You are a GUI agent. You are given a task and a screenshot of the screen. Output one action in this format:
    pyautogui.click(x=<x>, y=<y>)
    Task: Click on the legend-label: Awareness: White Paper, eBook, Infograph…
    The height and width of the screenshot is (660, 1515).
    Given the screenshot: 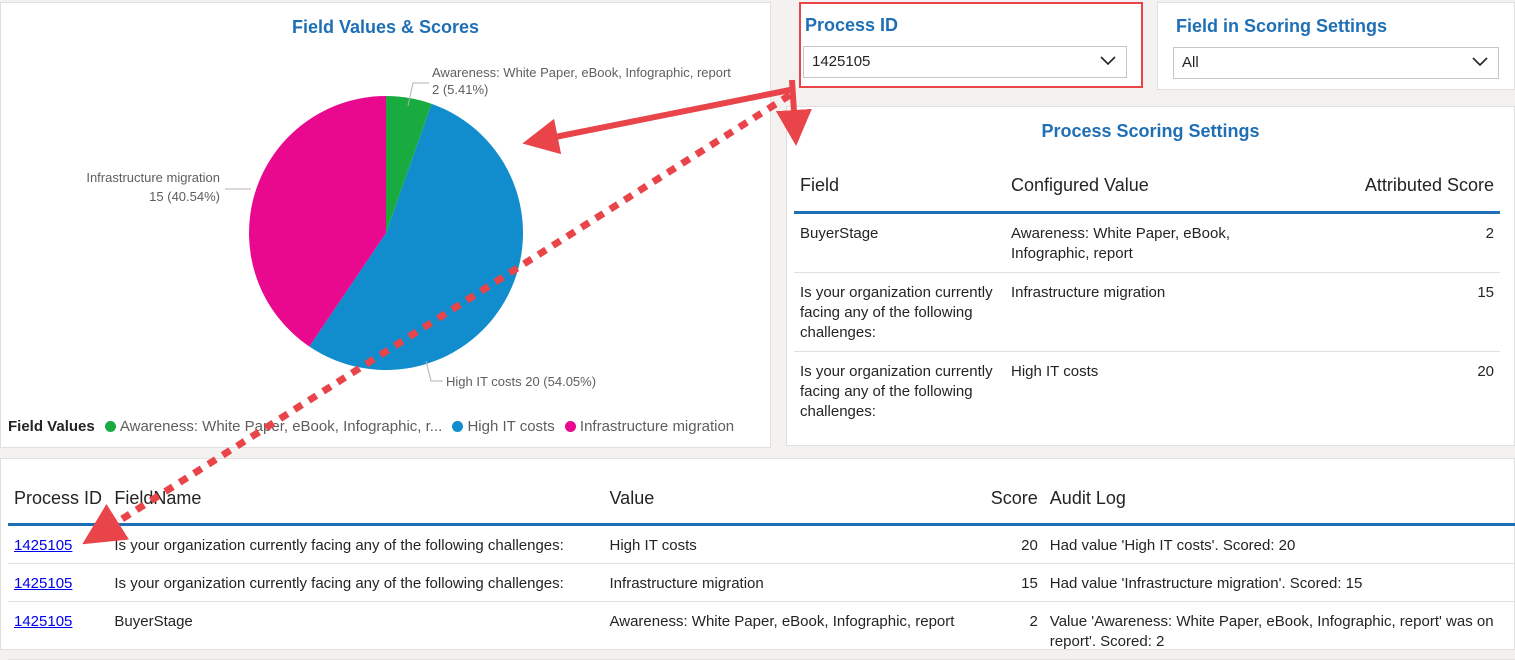 What is the action you would take?
    pyautogui.click(x=281, y=426)
    